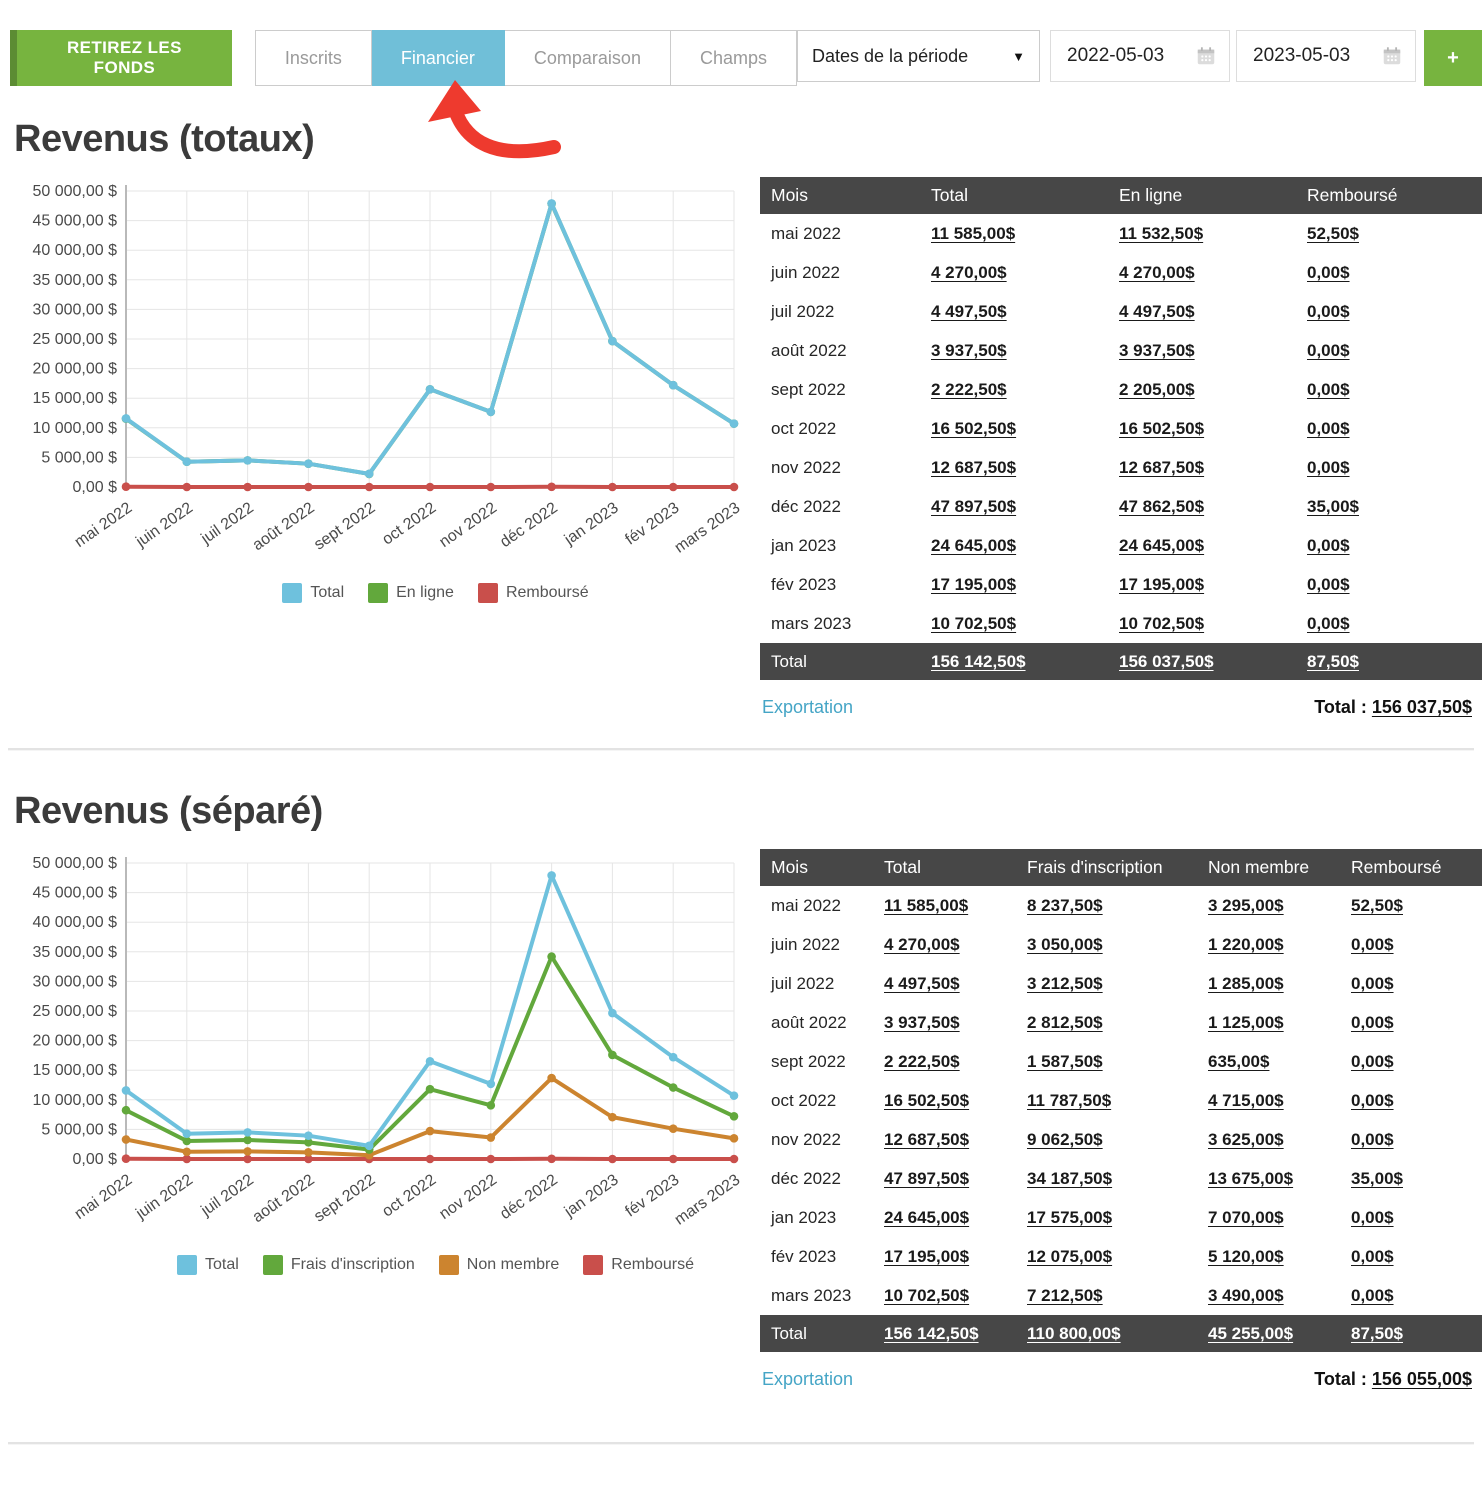 Image resolution: width=1482 pixels, height=1504 pixels. I want to click on amount-link: 635,00$, so click(1239, 1061).